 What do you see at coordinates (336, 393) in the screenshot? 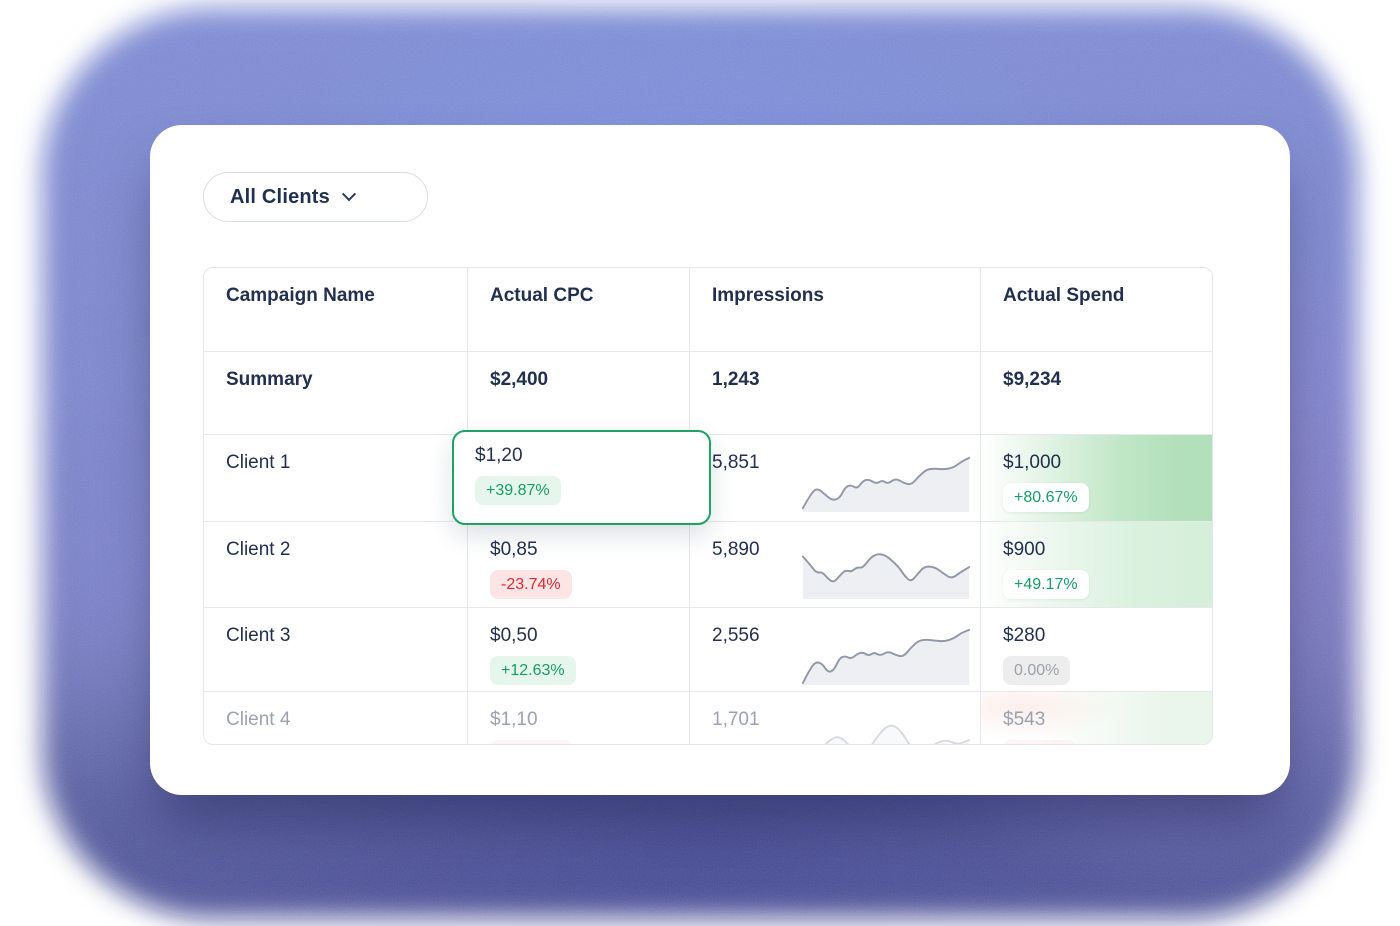
I see `summary-name-cell: Summary` at bounding box center [336, 393].